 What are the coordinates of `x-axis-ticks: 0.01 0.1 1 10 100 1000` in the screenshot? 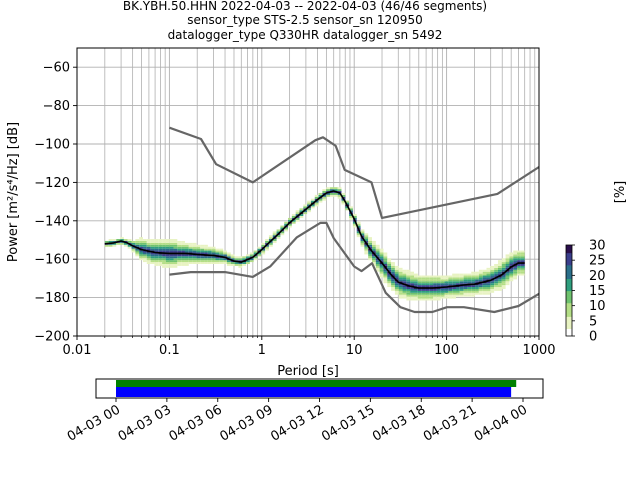 It's located at (309, 347).